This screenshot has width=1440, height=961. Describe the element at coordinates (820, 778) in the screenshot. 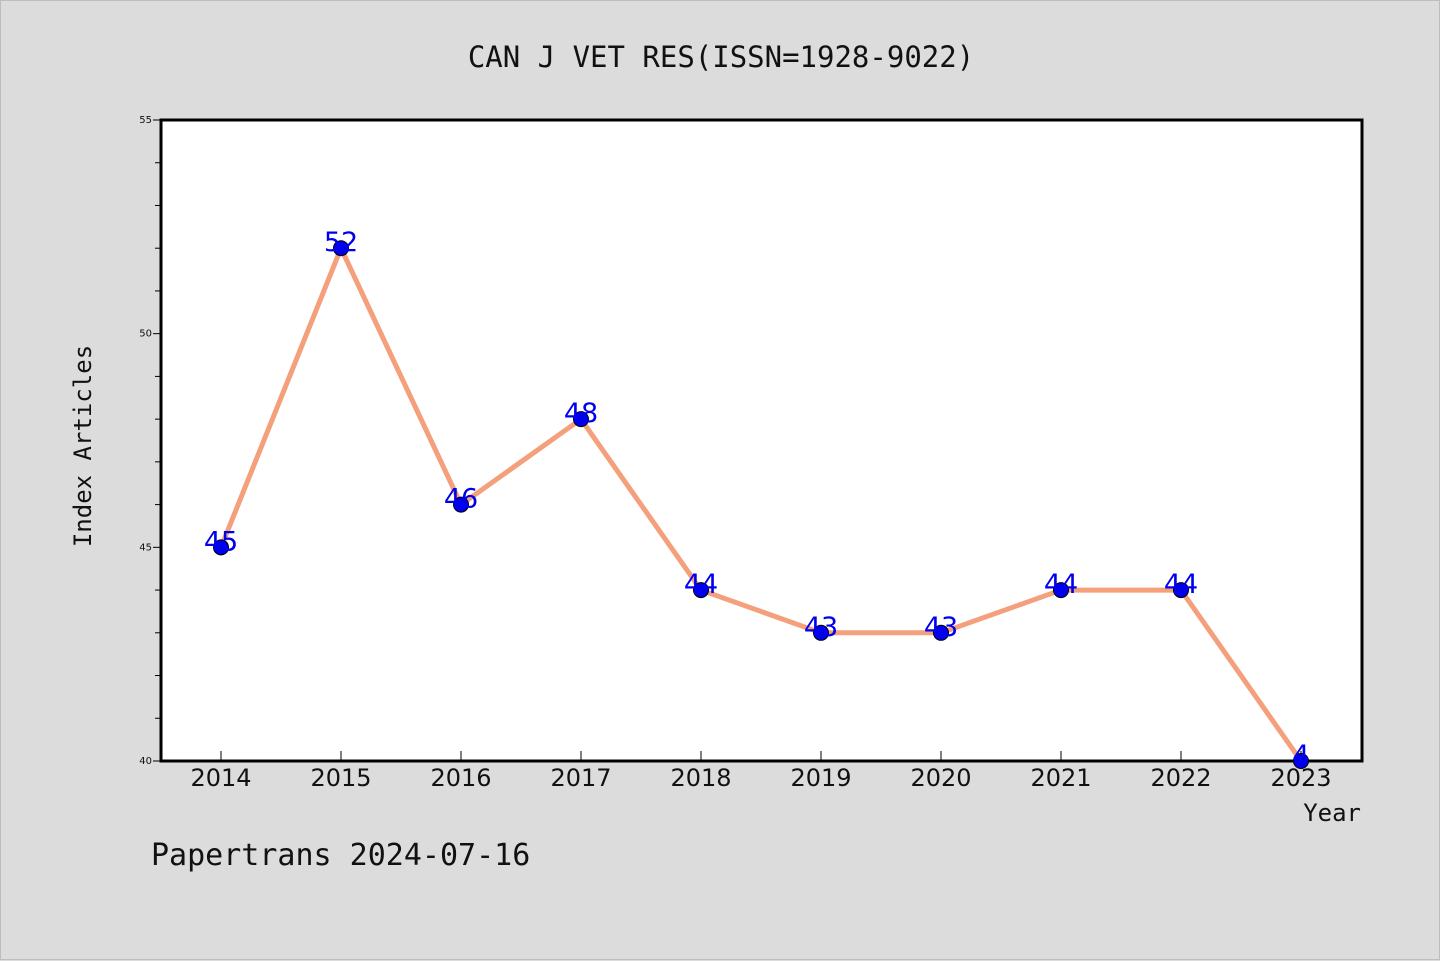

I see `x-tick-label: 2019` at that location.